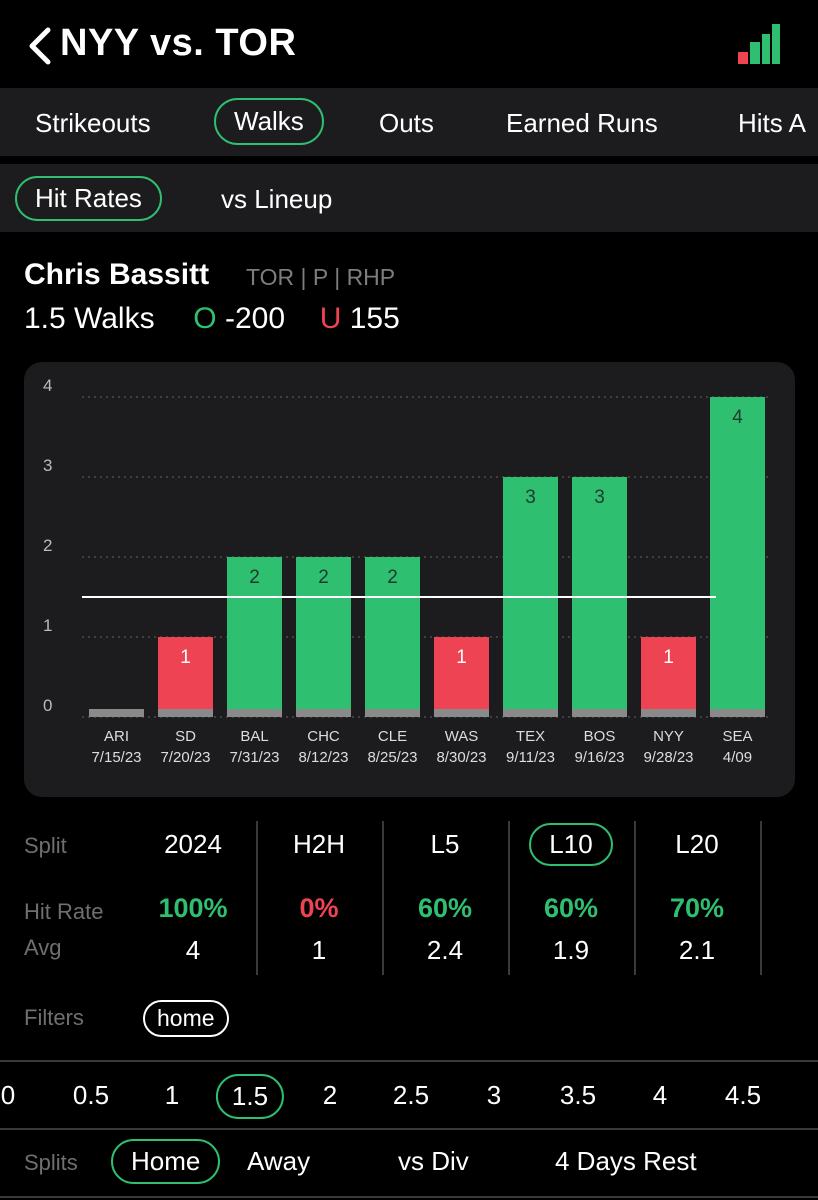  What do you see at coordinates (330, 1095) in the screenshot?
I see `line-option: 2` at bounding box center [330, 1095].